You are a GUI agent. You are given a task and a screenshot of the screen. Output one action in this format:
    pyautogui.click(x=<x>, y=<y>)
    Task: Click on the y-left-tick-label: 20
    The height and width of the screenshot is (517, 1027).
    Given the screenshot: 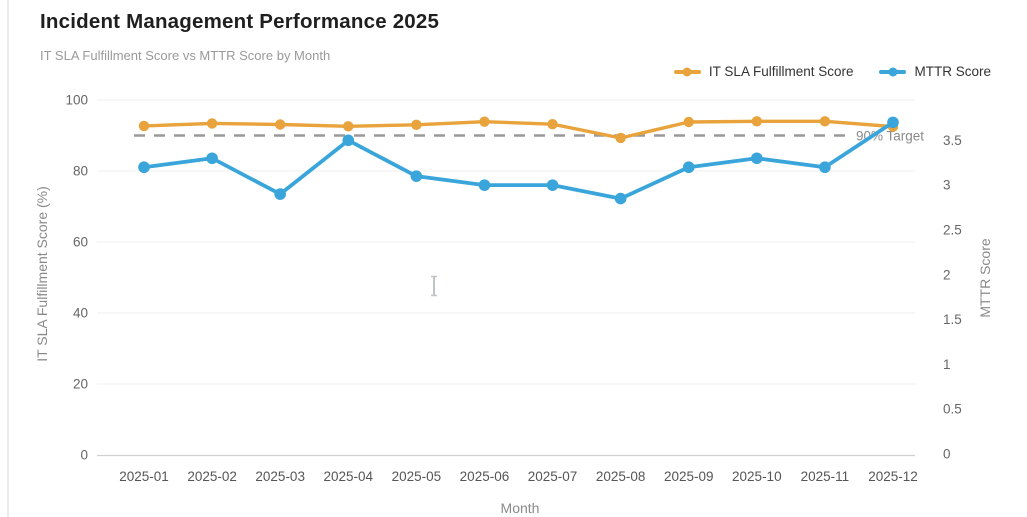 What is the action you would take?
    pyautogui.click(x=80, y=384)
    